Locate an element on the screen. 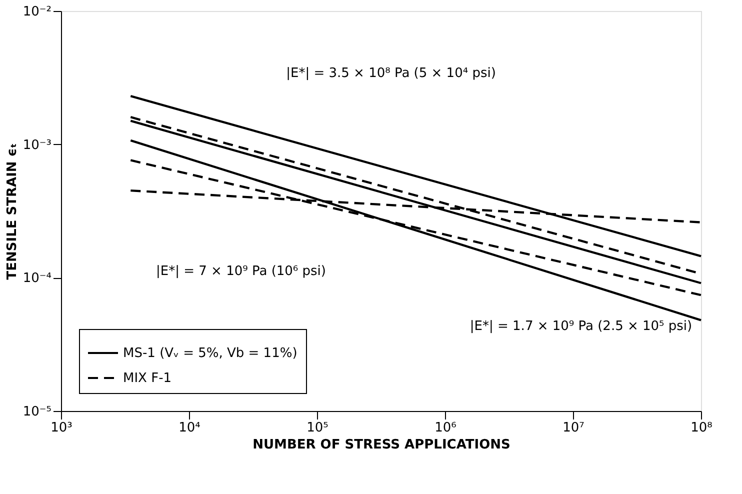 The width and height of the screenshot is (742, 494). x-tick-label: 10⁵ is located at coordinates (317, 428).